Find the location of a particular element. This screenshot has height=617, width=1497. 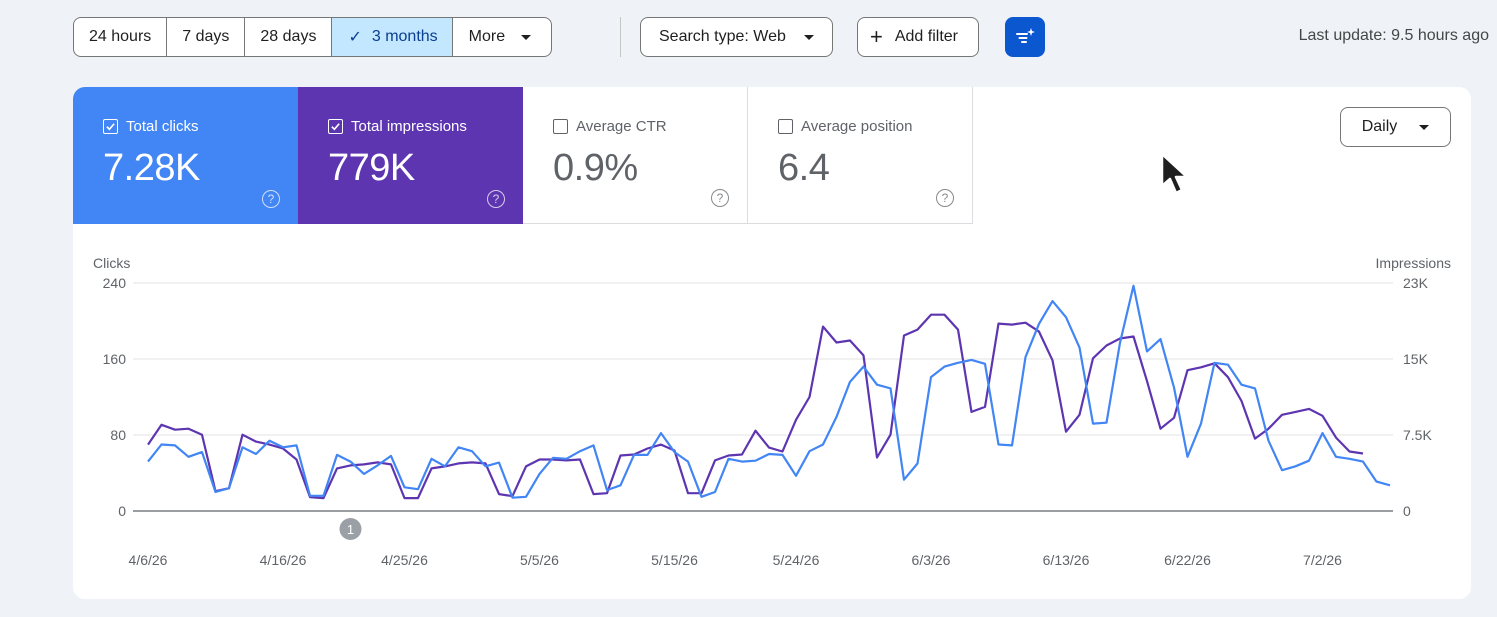

metric-average-position: Average position 6.4 ? is located at coordinates (860, 155).